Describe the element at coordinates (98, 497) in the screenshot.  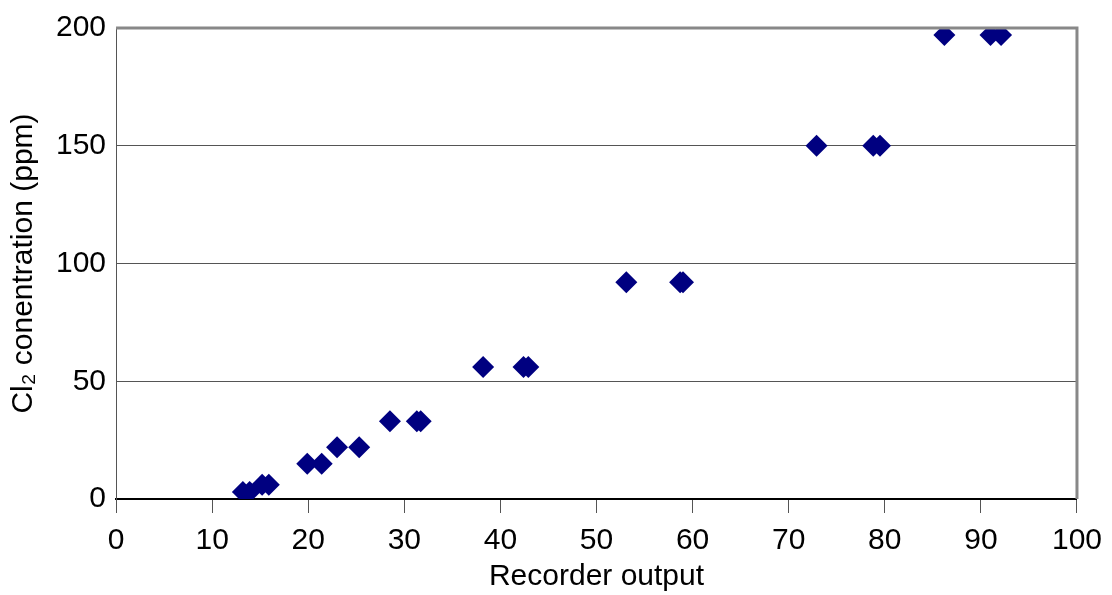
I see `y-tick-label: 0` at that location.